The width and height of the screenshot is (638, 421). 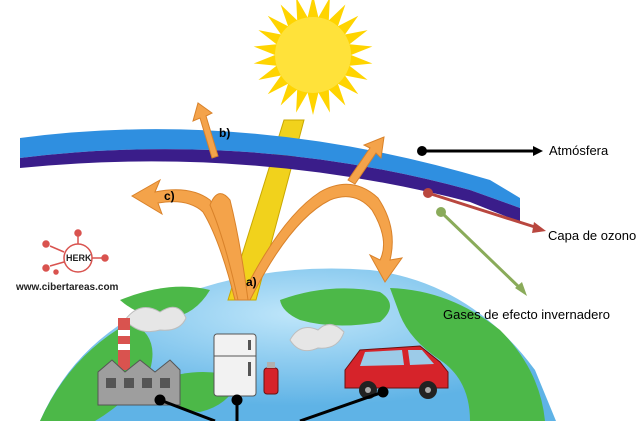 I want to click on sun-icon, so click(x=313, y=57).